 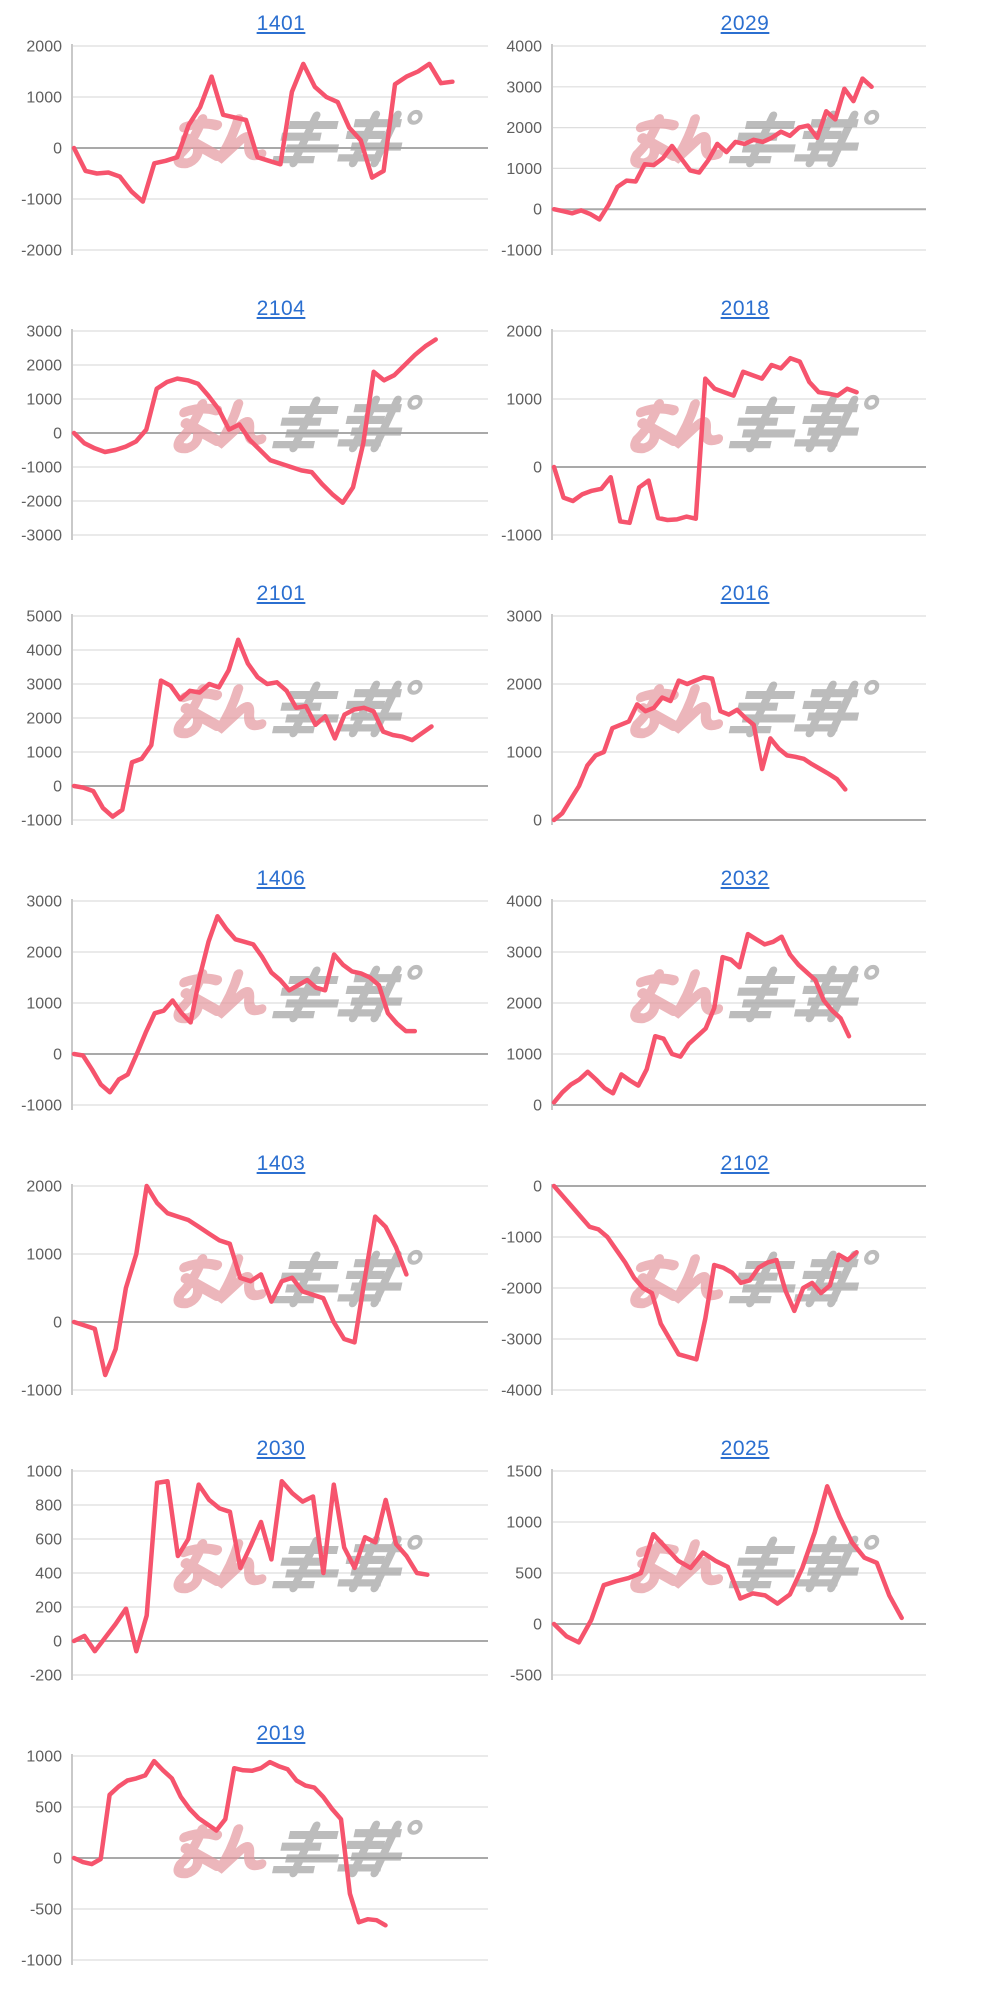 I want to click on watermark-gray, so click(x=794, y=996).